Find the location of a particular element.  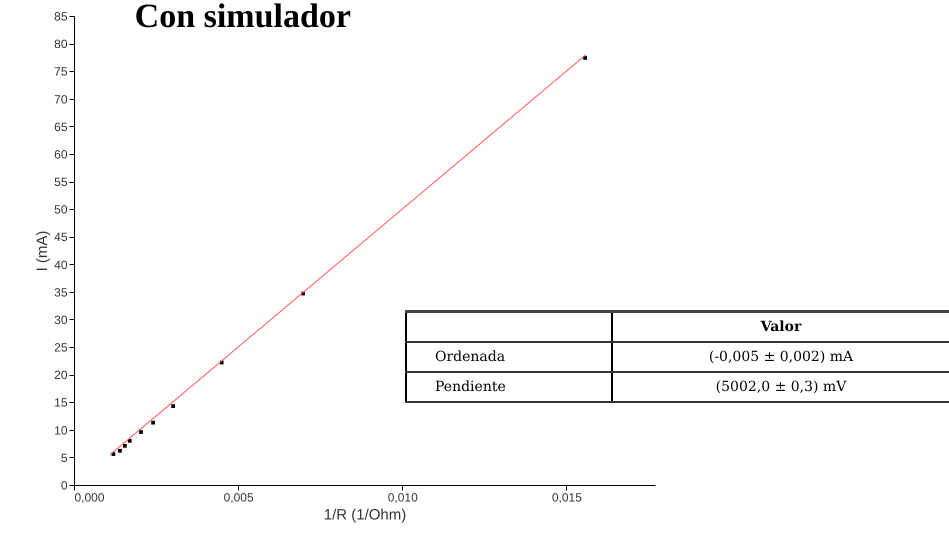

y-tick-label: 35 is located at coordinates (61, 292).